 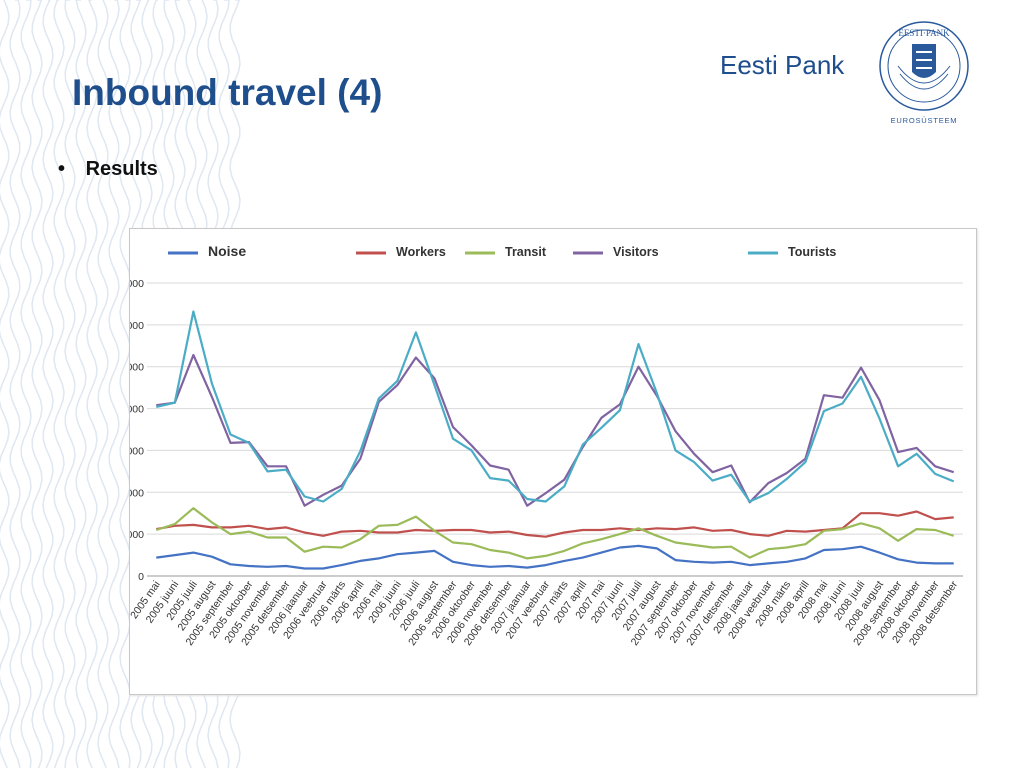 What do you see at coordinates (227, 251) in the screenshot?
I see `legend-label-noise: Noise` at bounding box center [227, 251].